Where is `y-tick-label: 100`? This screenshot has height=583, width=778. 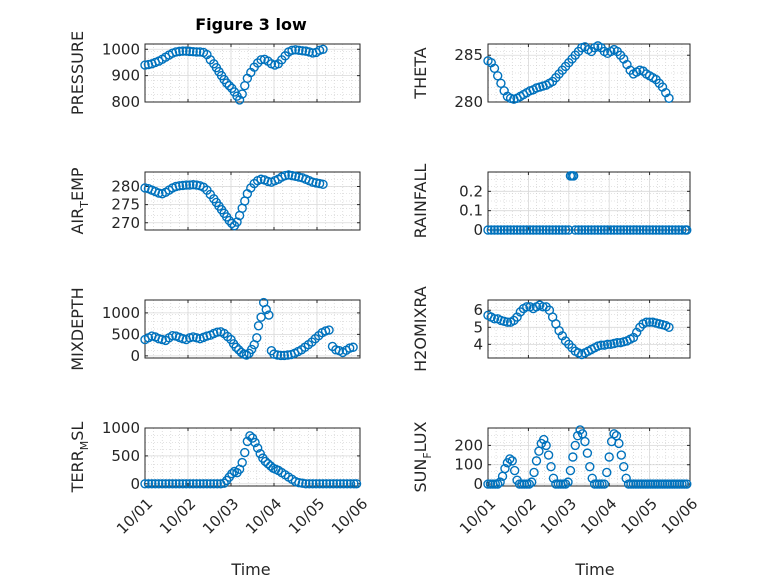
y-tick-label: 100 is located at coordinates (468, 465).